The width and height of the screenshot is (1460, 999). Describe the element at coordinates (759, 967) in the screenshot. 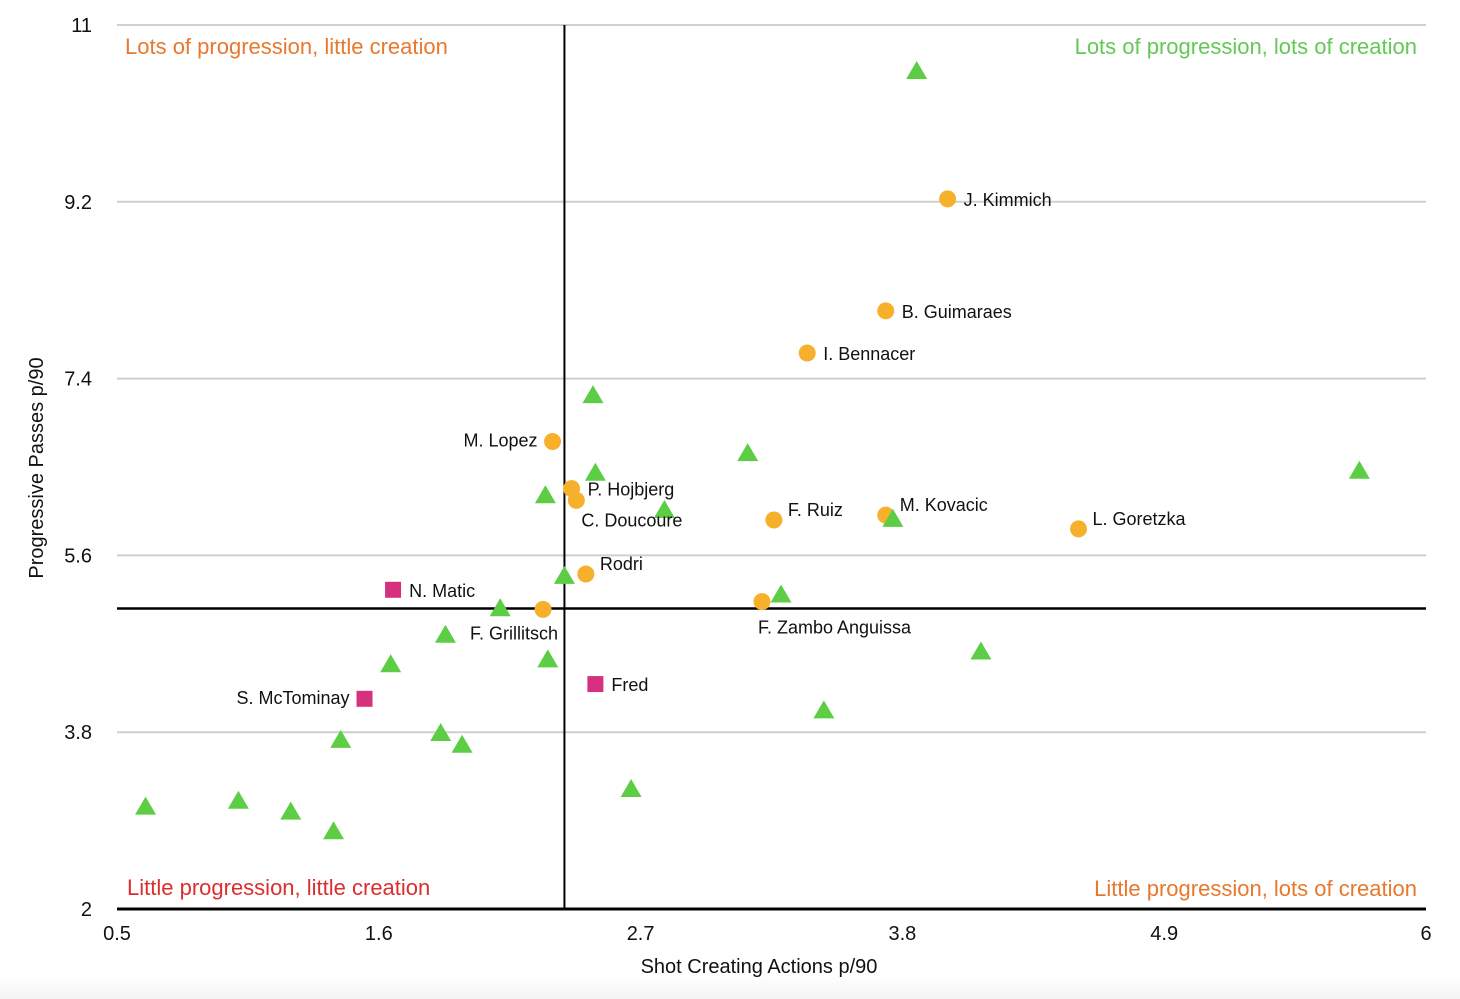

I see `x-axis-title: Shot Creating Actions p/90` at that location.